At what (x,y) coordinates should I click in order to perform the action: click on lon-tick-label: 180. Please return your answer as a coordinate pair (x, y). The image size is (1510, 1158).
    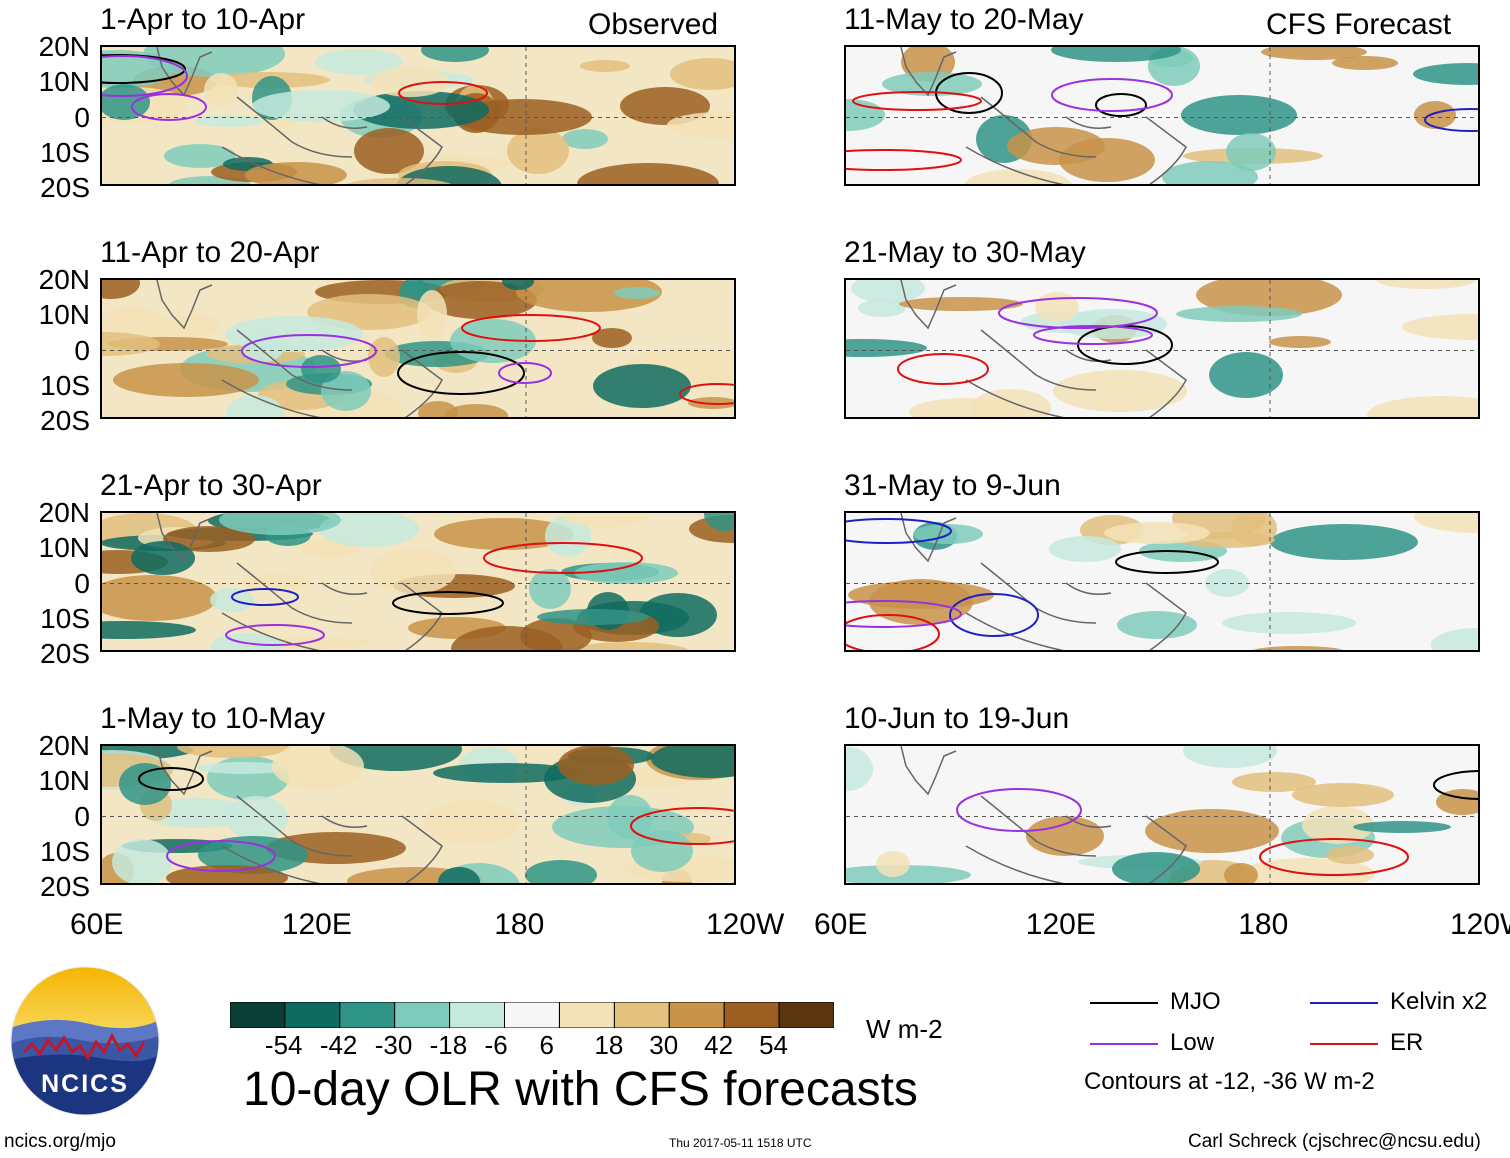
    Looking at the image, I should click on (1263, 924).